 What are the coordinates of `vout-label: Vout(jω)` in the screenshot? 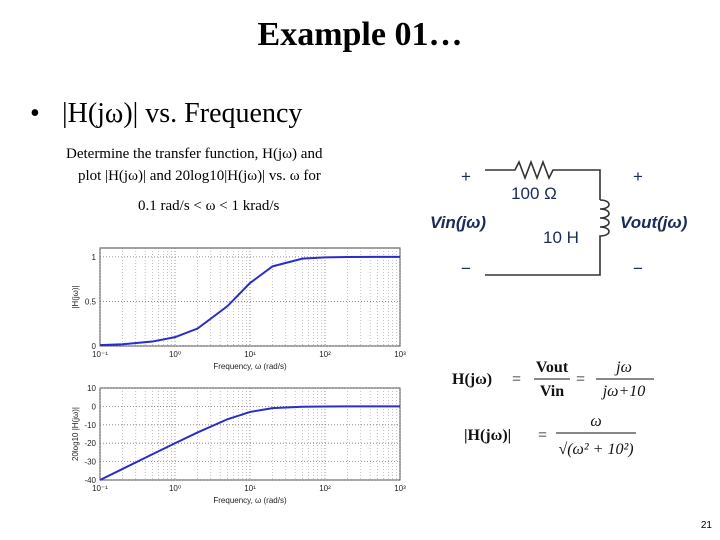 It's located at (654, 222).